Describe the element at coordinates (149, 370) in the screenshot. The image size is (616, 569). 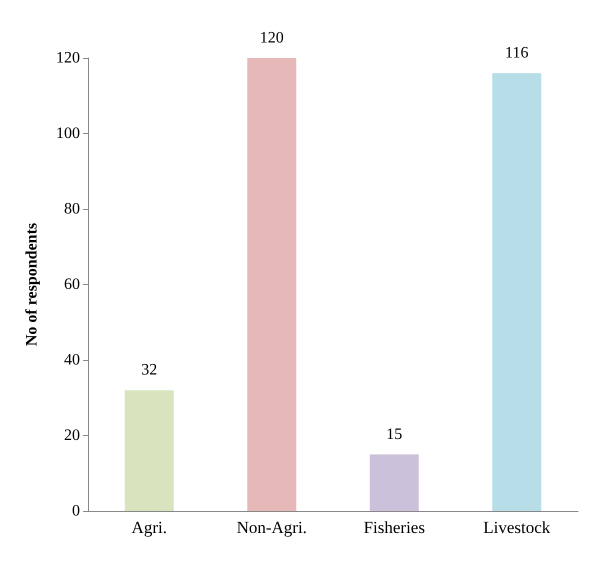
I see `data-label: 32` at that location.